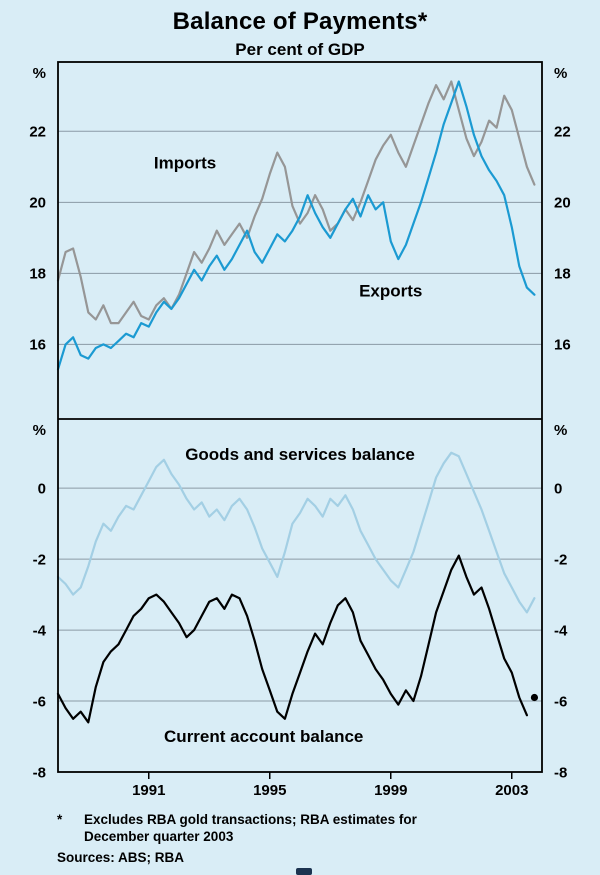 Image resolution: width=600 pixels, height=875 pixels. I want to click on y-tick-label-right: 18, so click(562, 274).